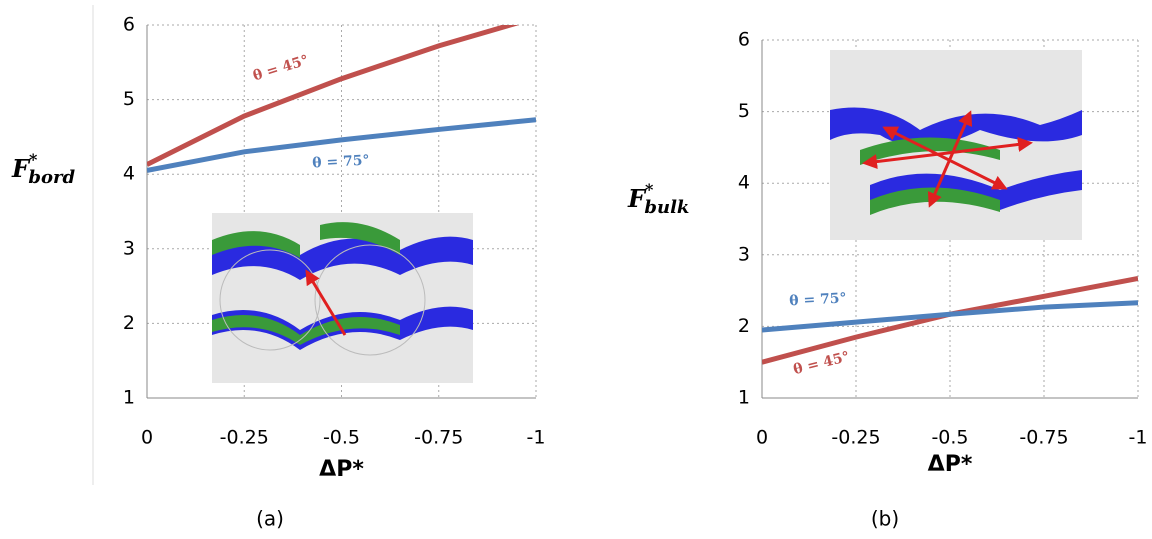 The image size is (1152, 539). Describe the element at coordinates (280, 68) in the screenshot. I see `series-label: θ = 45°` at that location.